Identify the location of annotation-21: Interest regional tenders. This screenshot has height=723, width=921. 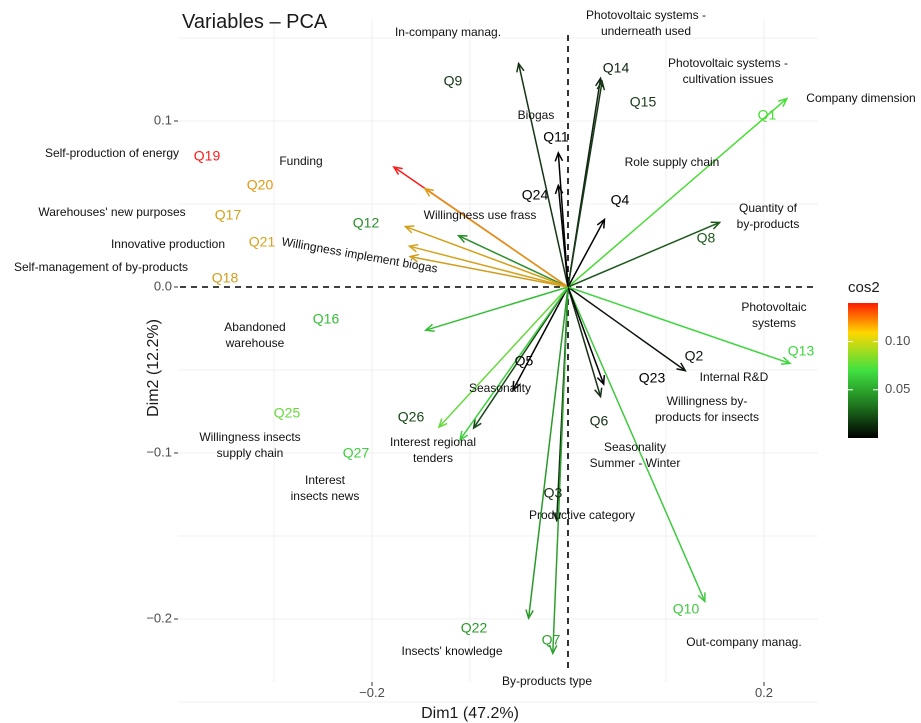
(433, 450).